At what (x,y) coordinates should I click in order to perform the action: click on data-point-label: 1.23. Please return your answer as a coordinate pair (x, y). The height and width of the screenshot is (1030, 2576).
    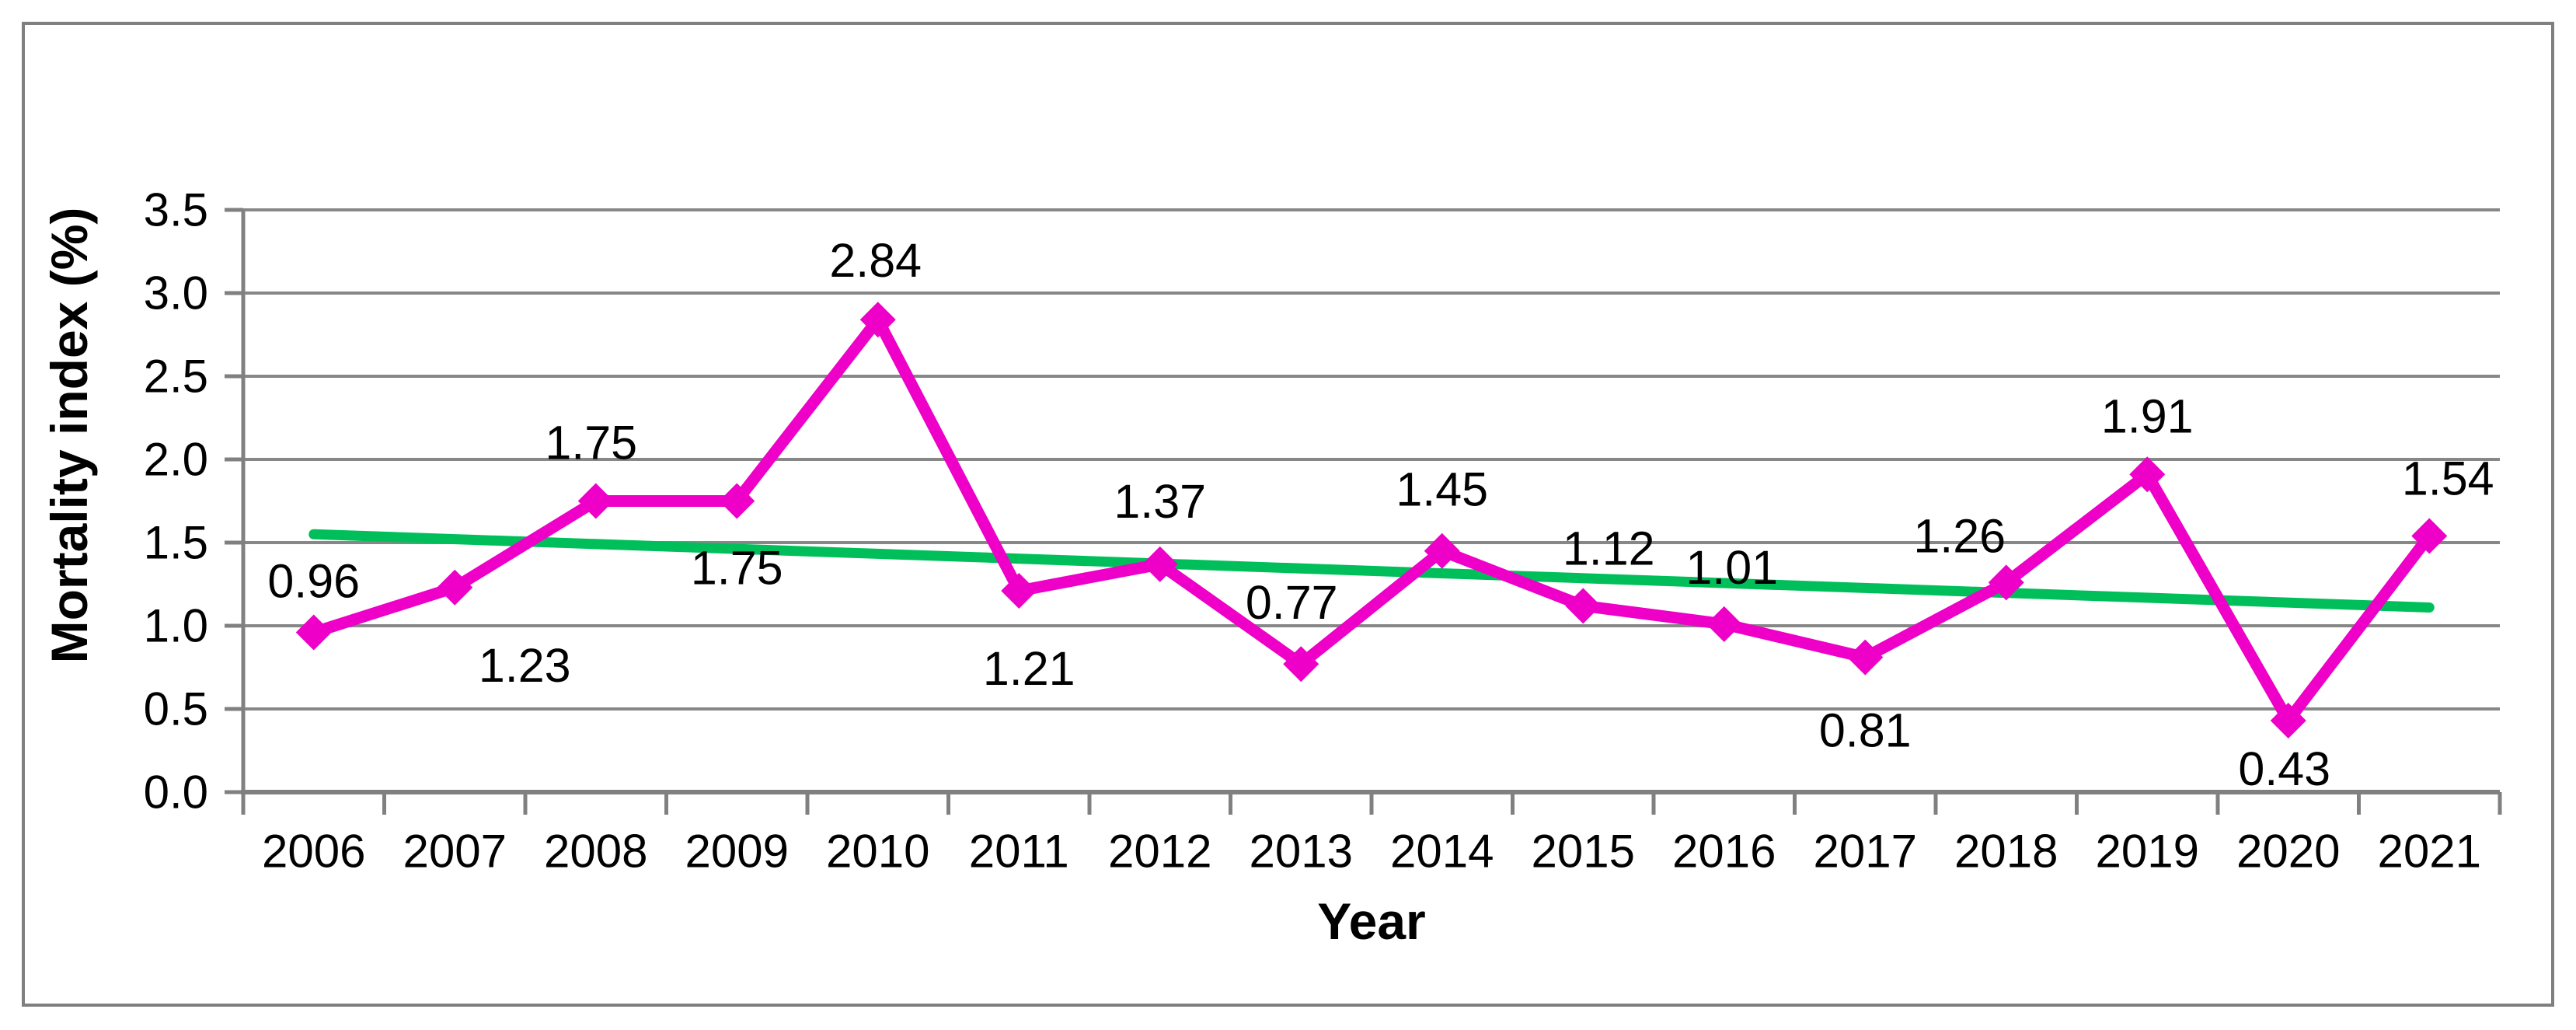
    Looking at the image, I should click on (525, 666).